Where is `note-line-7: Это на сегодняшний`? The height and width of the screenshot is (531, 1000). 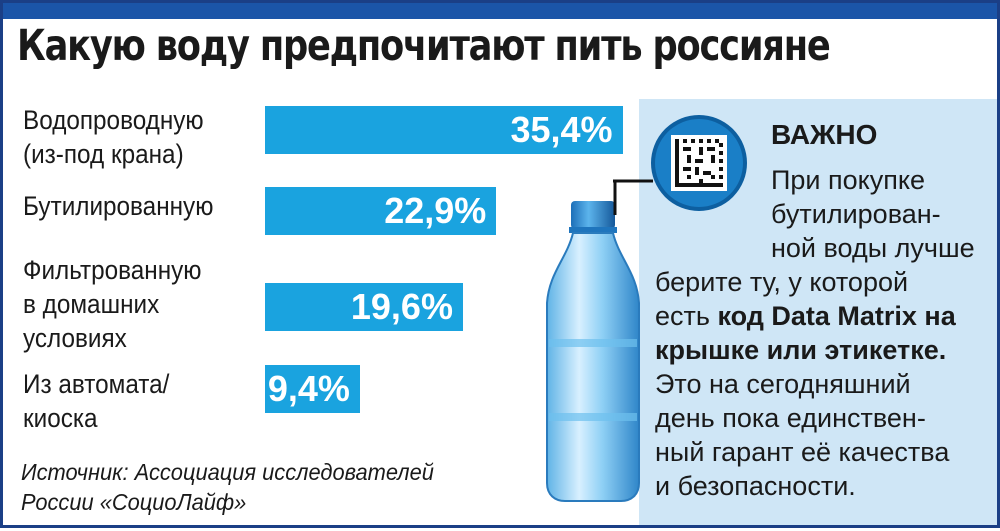 note-line-7: Это на сегодняшний is located at coordinates (783, 384).